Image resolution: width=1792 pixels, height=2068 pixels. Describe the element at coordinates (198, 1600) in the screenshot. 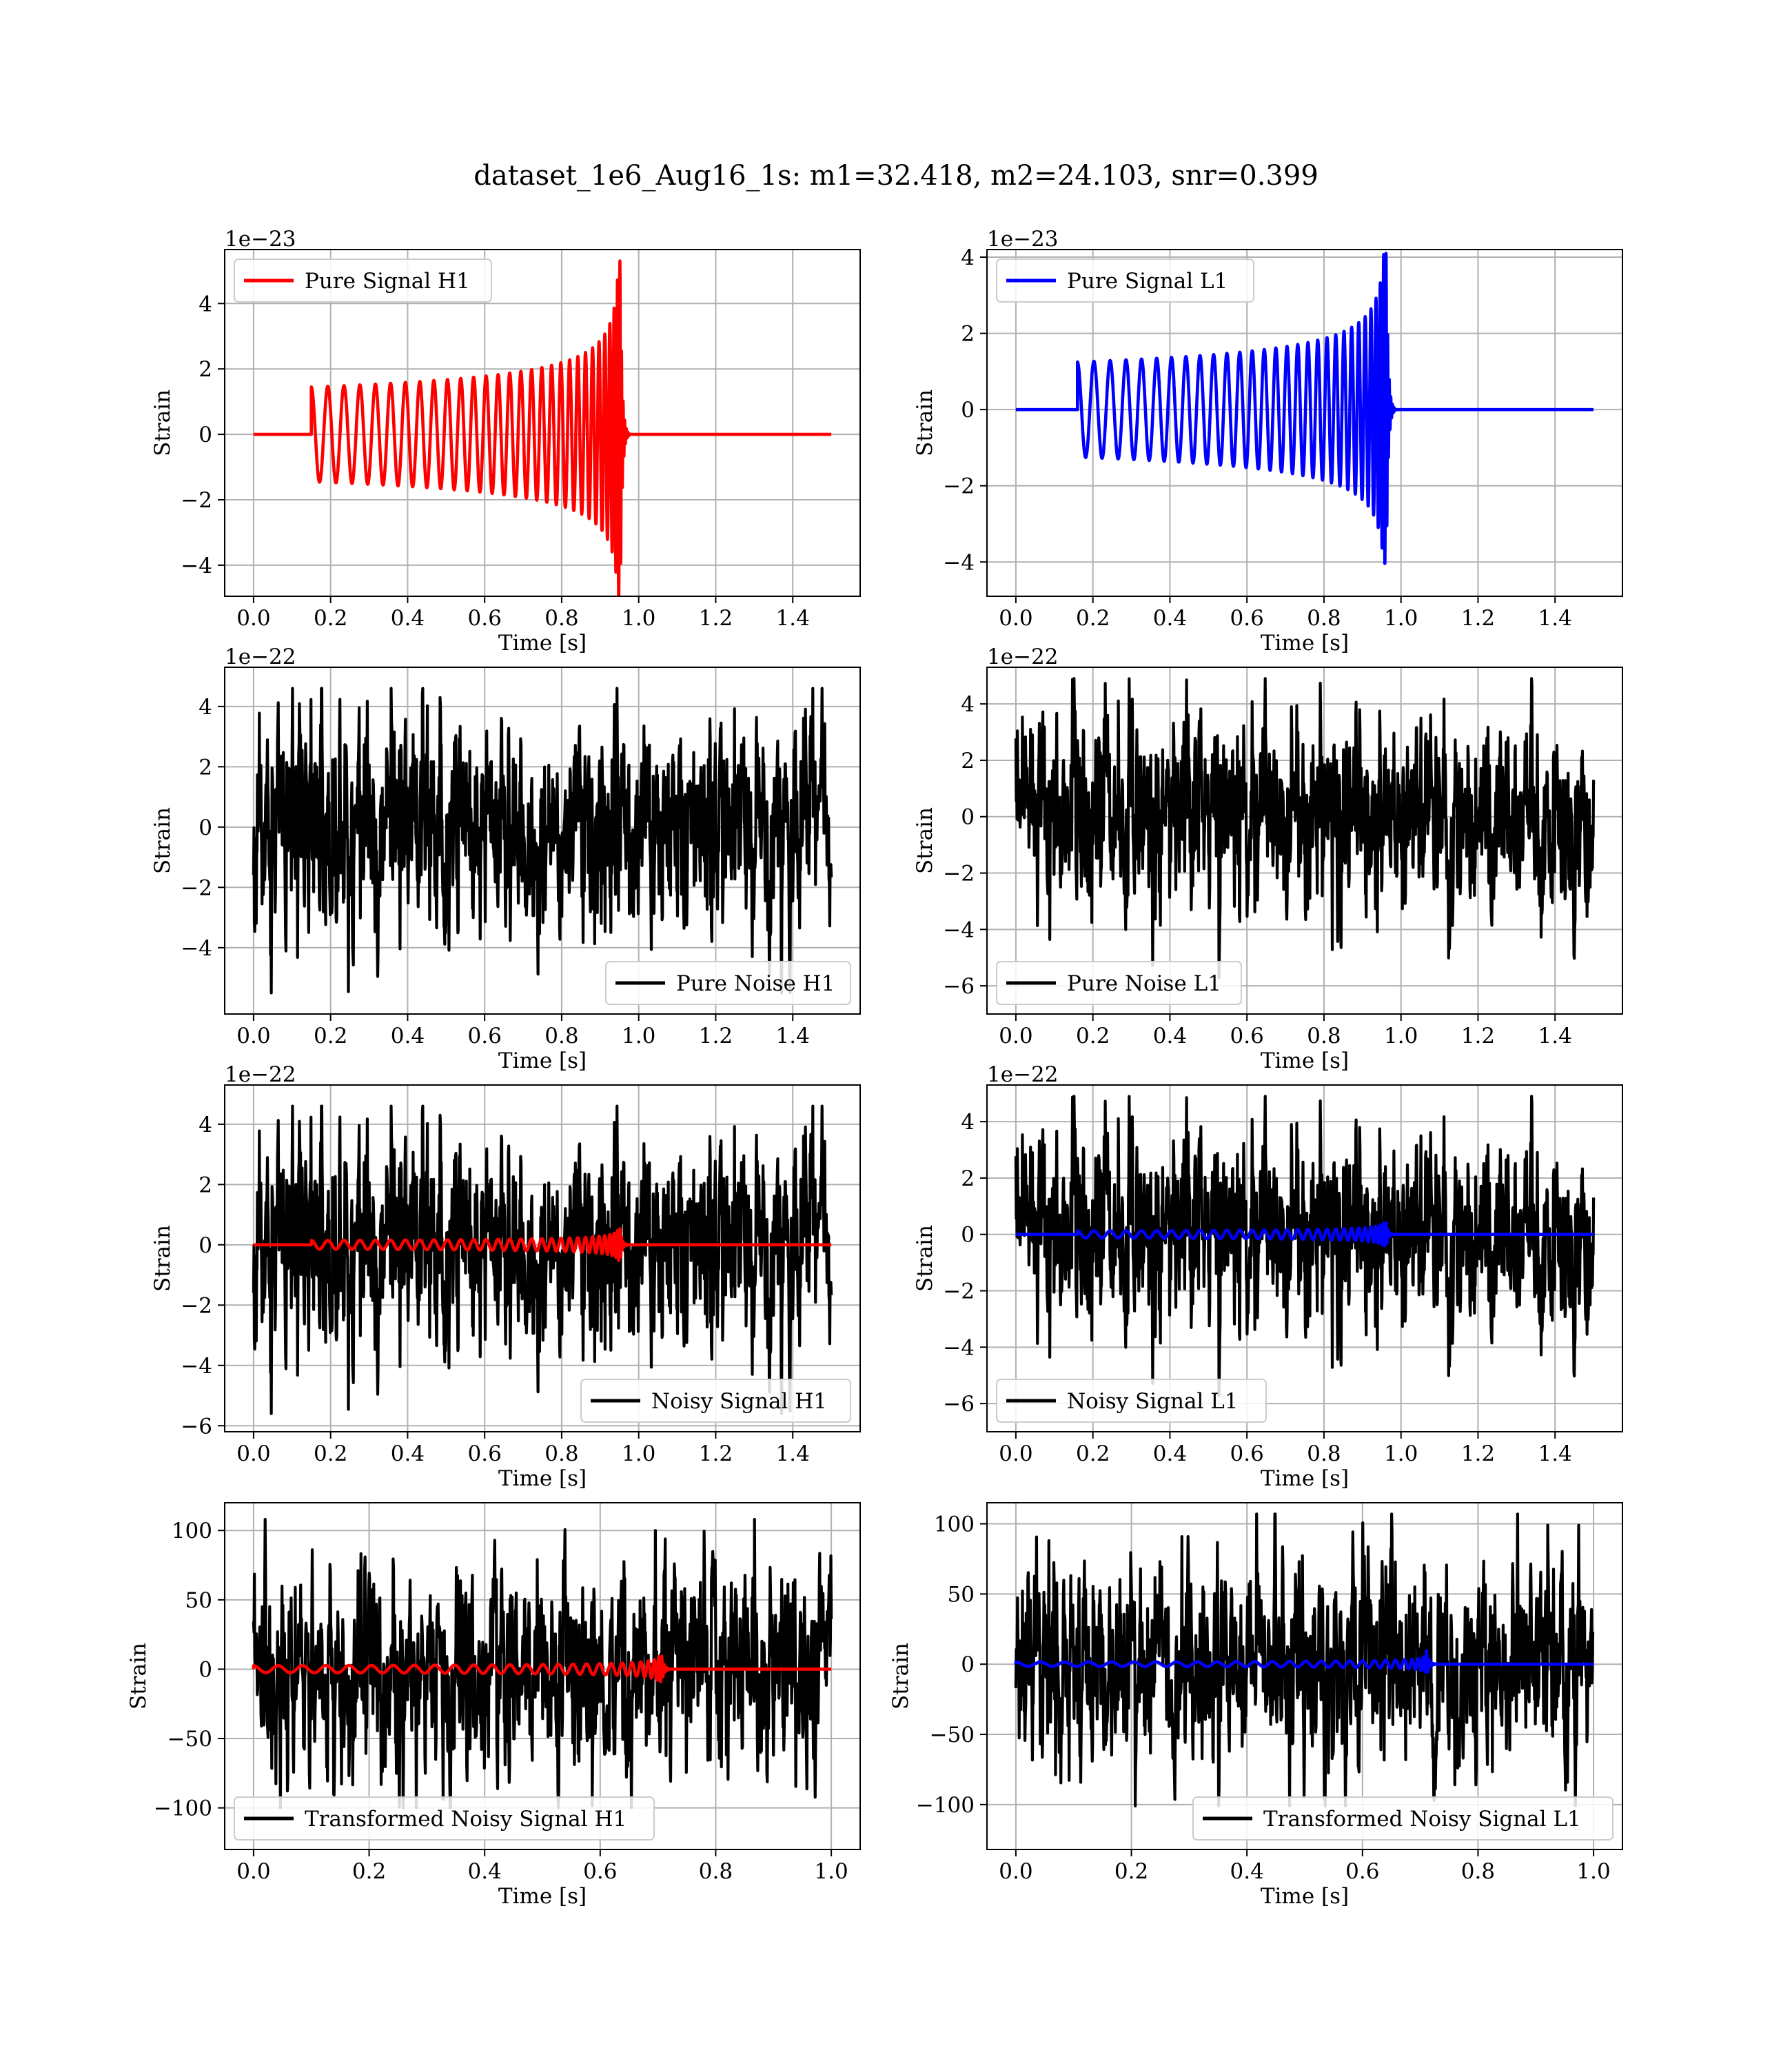

I see `y-tick-label: 50` at that location.